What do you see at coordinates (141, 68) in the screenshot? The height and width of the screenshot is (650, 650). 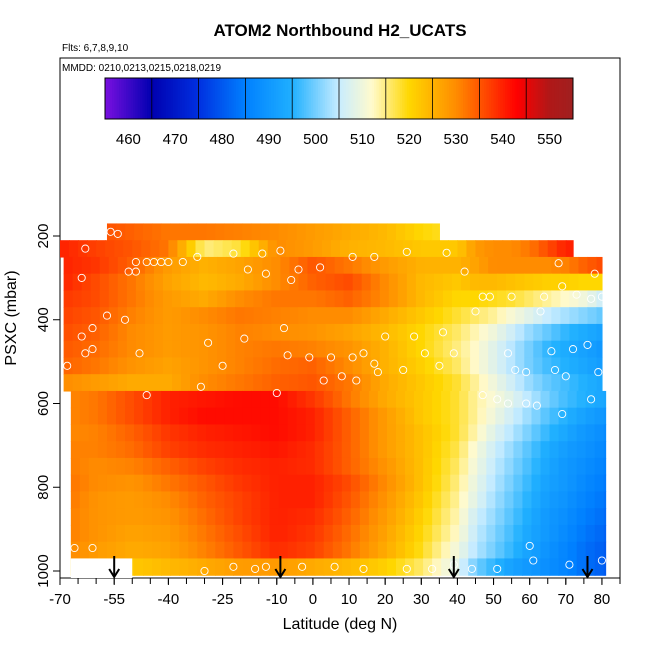 I see `dates-label: MMDD: 0210,0213,0215,0218,0219` at bounding box center [141, 68].